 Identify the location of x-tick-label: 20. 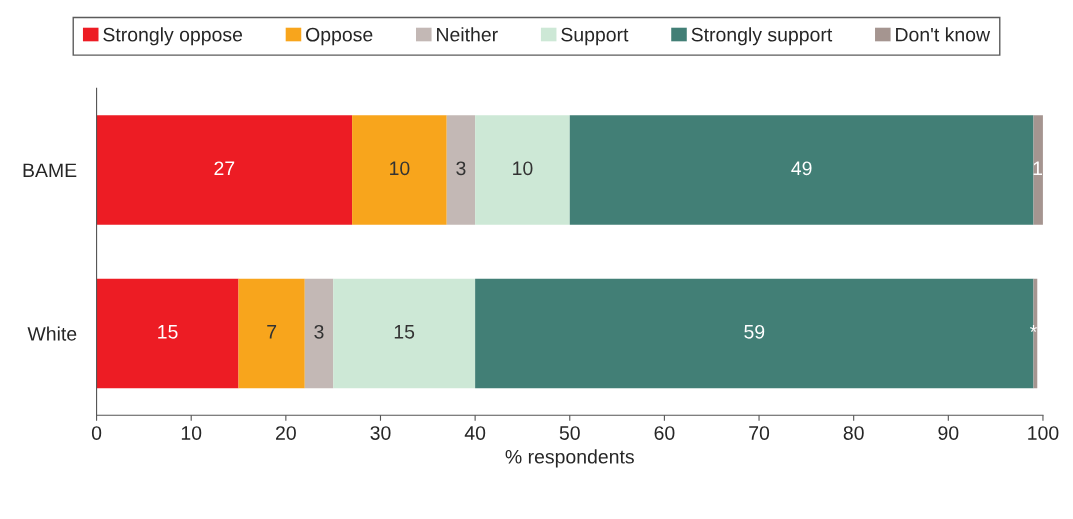
(286, 433).